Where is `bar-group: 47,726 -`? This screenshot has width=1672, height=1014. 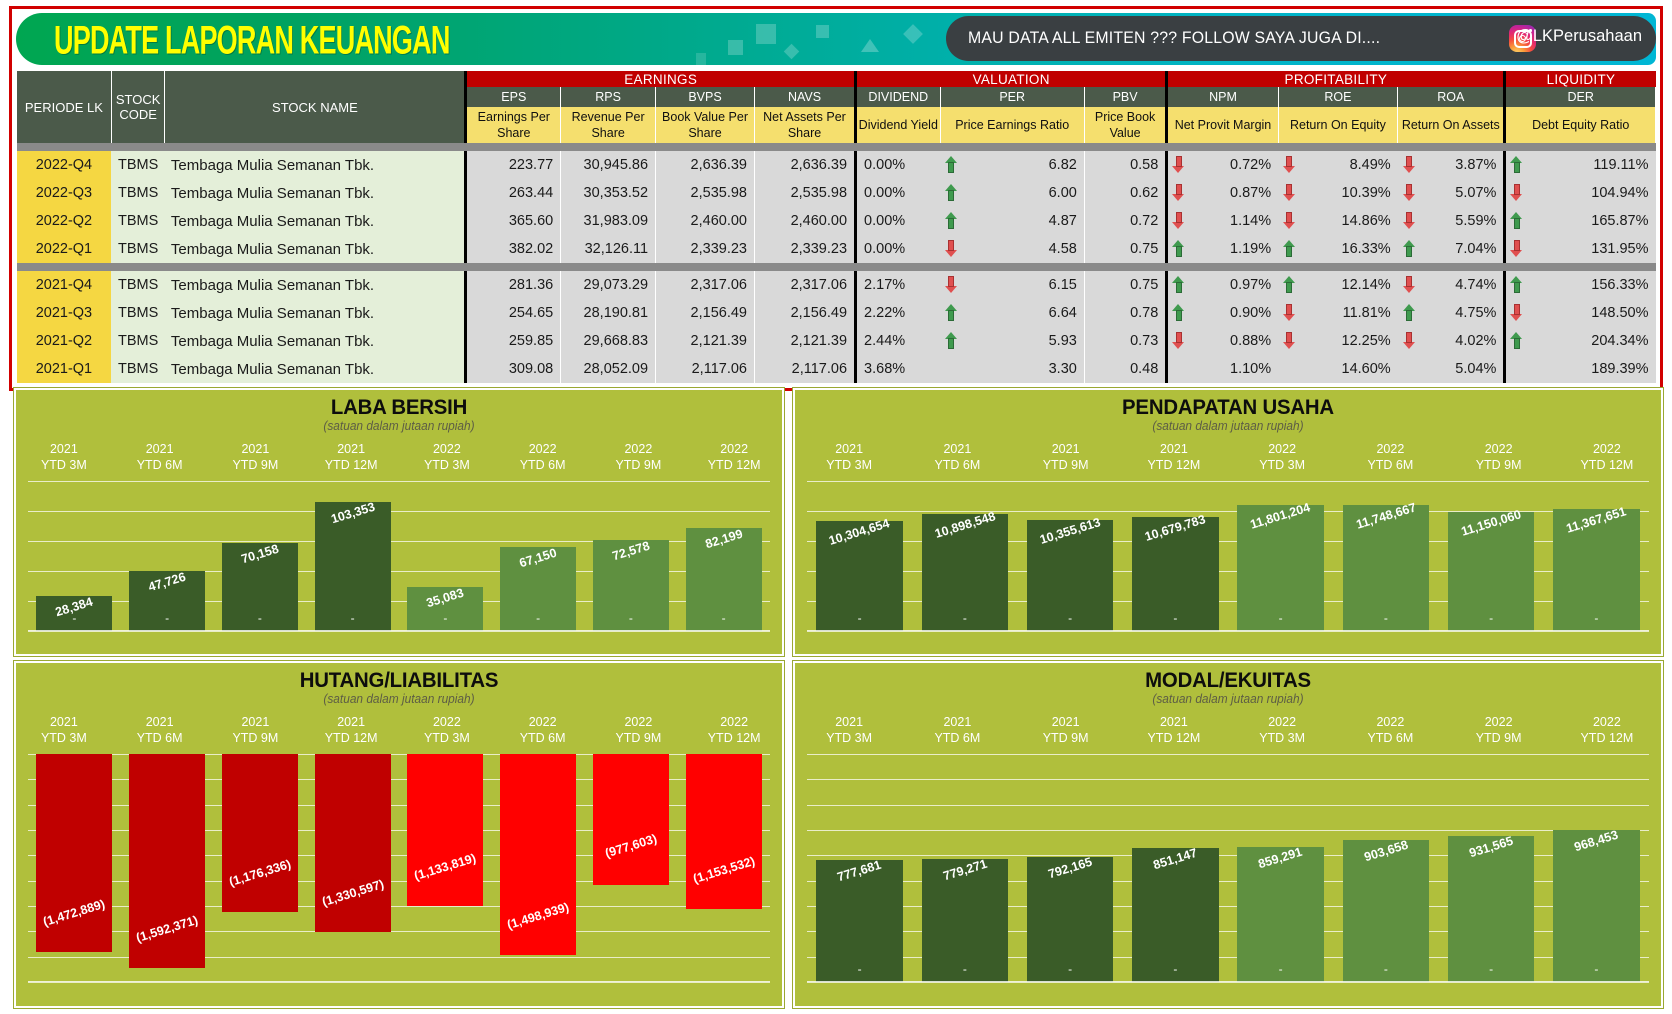 bar-group: 47,726 - is located at coordinates (167, 556).